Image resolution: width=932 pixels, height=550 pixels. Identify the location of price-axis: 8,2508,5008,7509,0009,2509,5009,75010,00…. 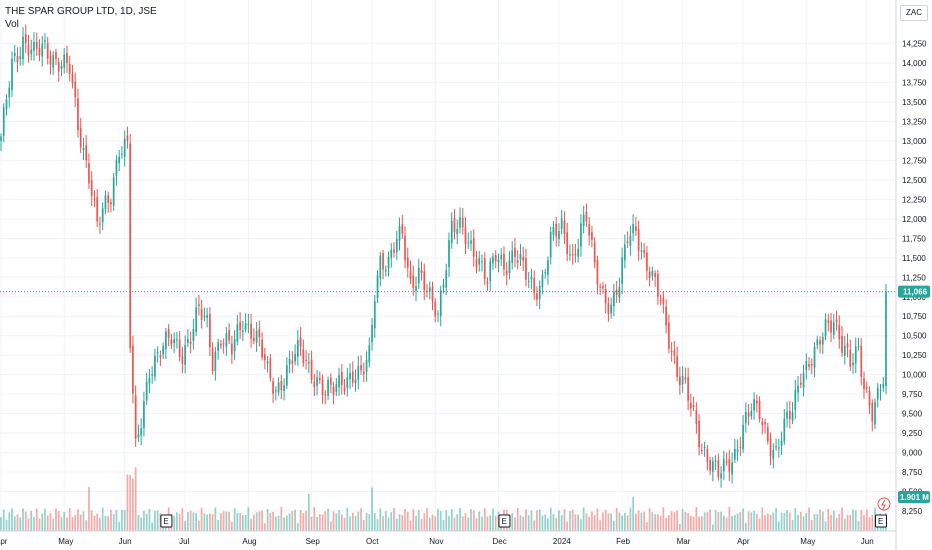
(914, 278).